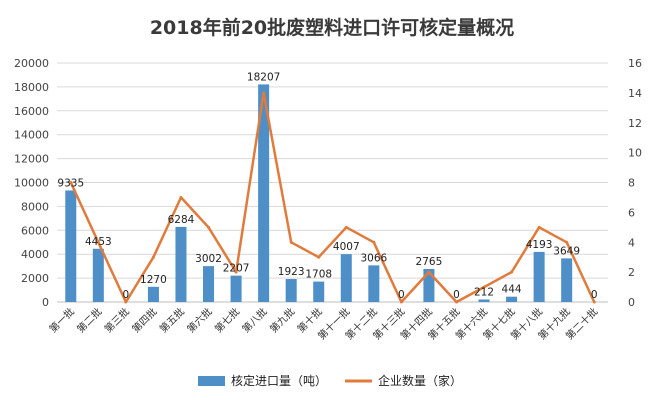  Describe the element at coordinates (484, 292) in the screenshot. I see `bar-value-label: 212` at that location.